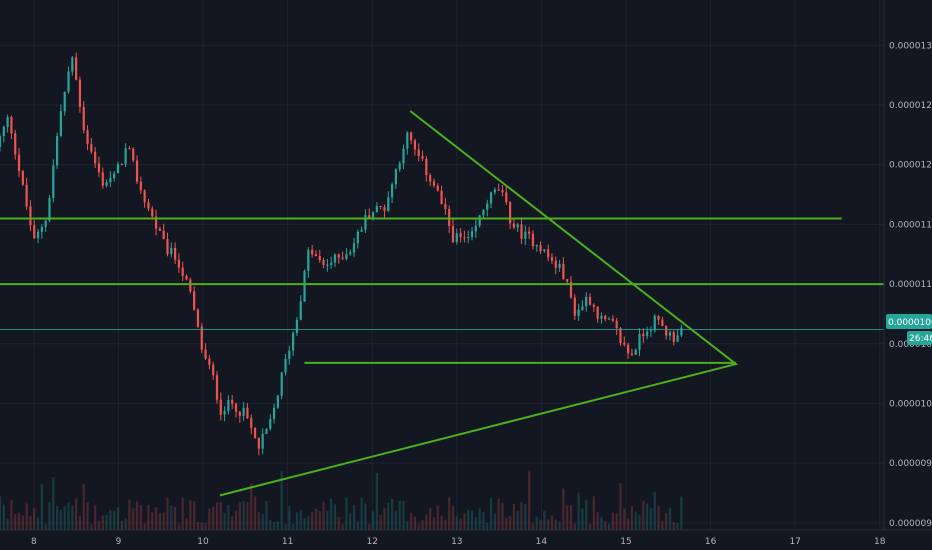  I want to click on countdown-label: 26:46, so click(920, 339).